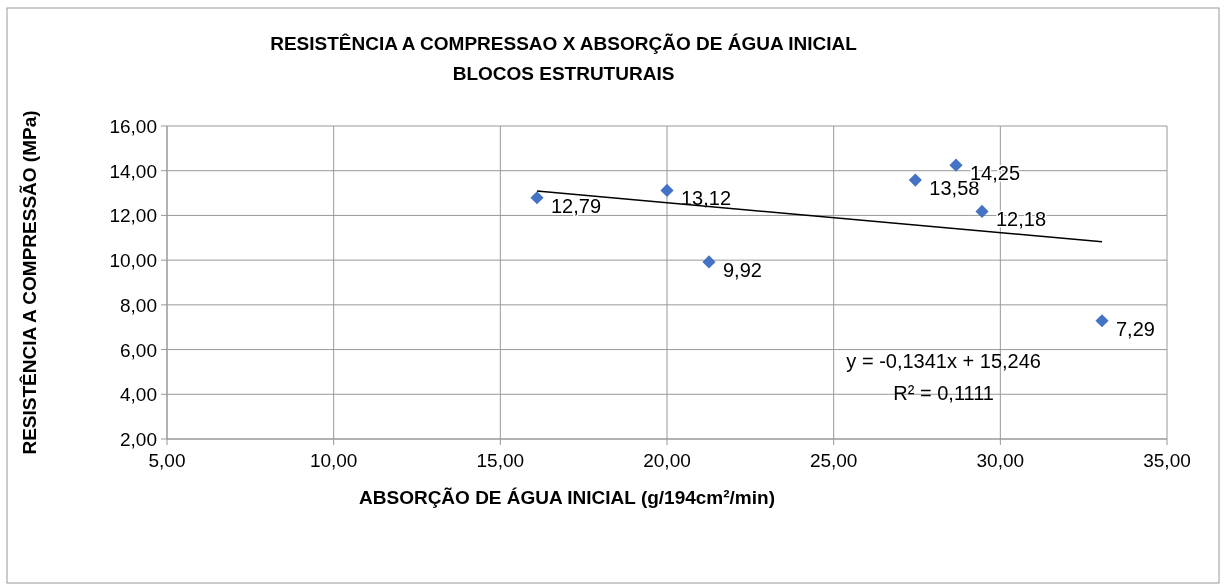 This screenshot has width=1227, height=587. Describe the element at coordinates (138, 350) in the screenshot. I see `y-tick-label: 6,00` at that location.